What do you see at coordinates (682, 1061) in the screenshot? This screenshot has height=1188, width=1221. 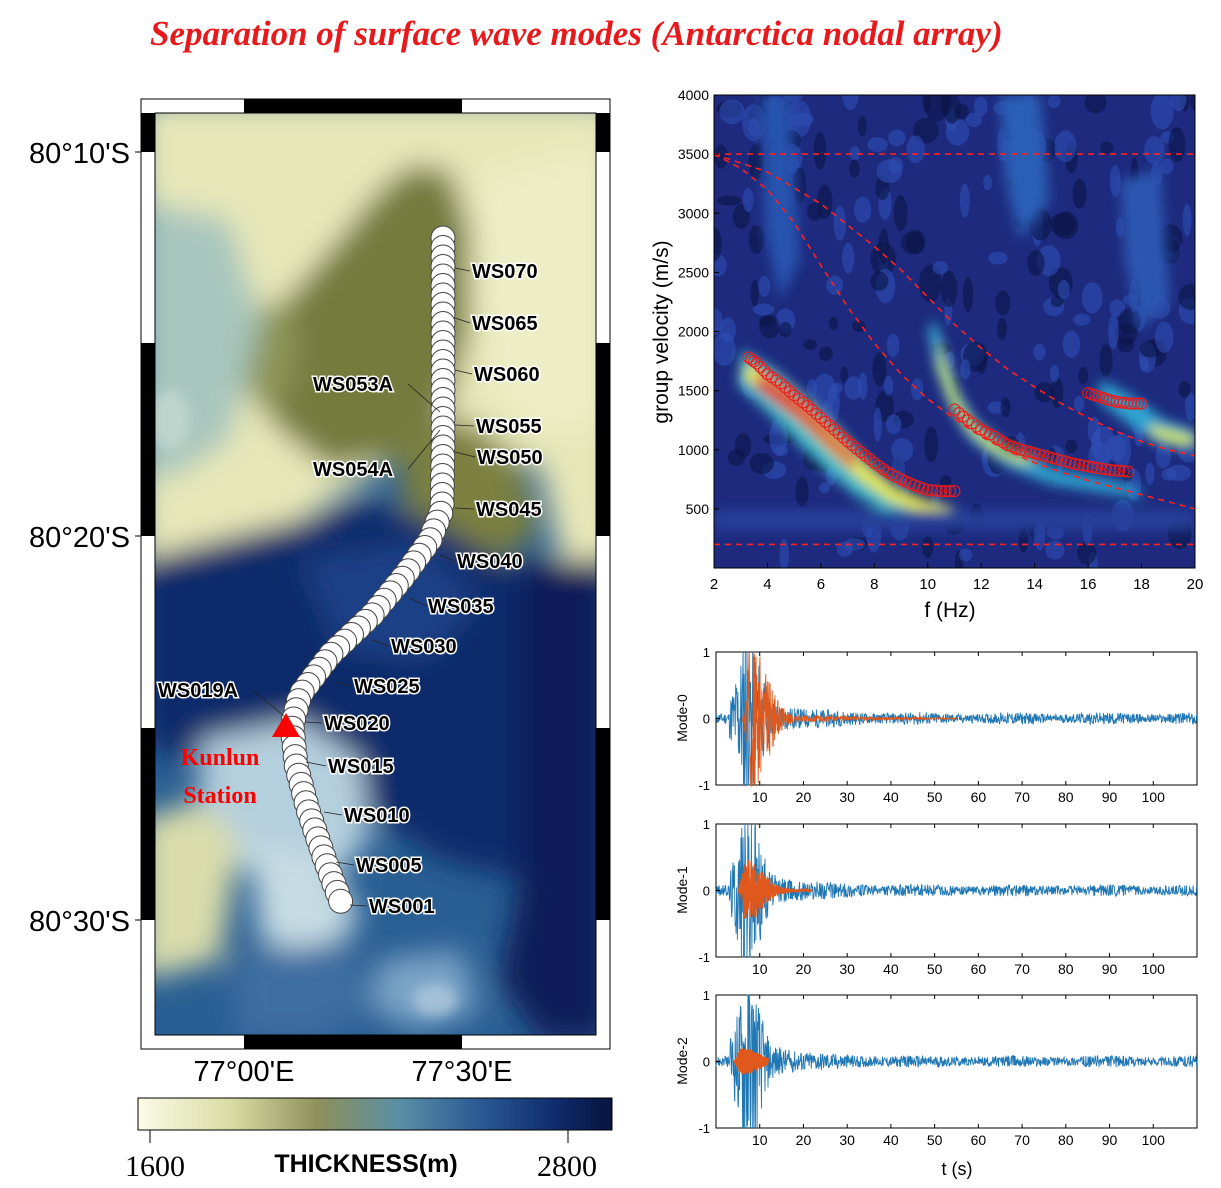 I see `mode-2-ylabel: Mode-2` at bounding box center [682, 1061].